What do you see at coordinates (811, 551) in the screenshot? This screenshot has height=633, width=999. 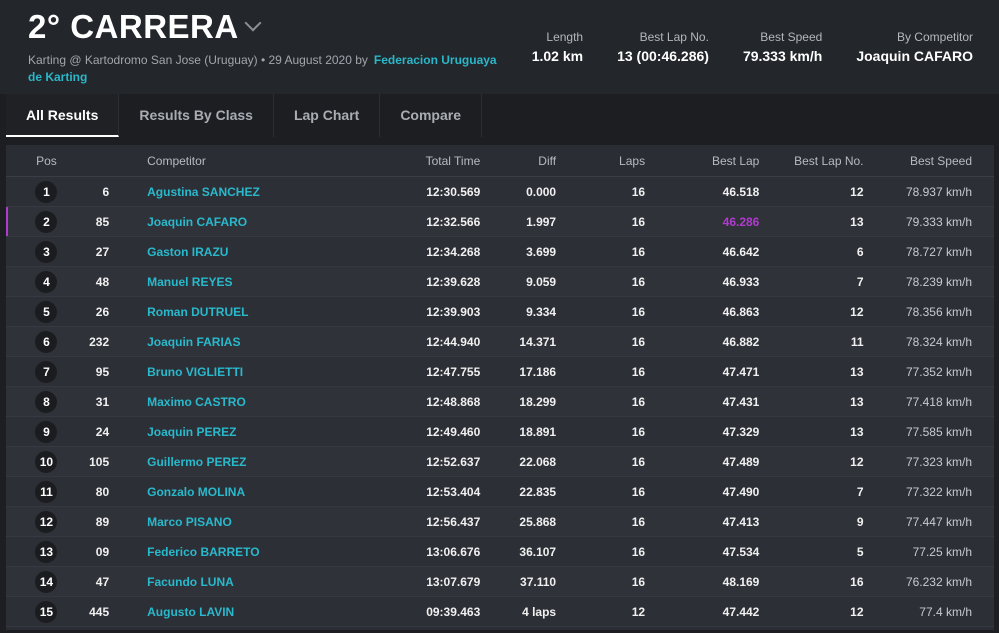 I see `best-lap-no: 5` at bounding box center [811, 551].